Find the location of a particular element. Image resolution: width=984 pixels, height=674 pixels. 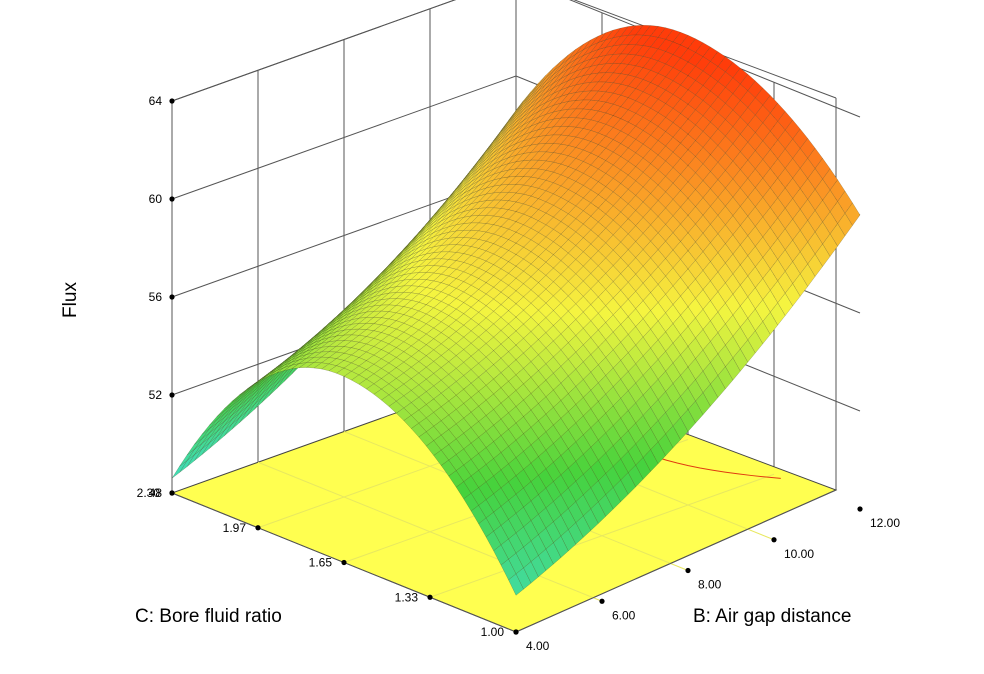

x-axis-label: C: Bore fluid ratio is located at coordinates (208, 616).